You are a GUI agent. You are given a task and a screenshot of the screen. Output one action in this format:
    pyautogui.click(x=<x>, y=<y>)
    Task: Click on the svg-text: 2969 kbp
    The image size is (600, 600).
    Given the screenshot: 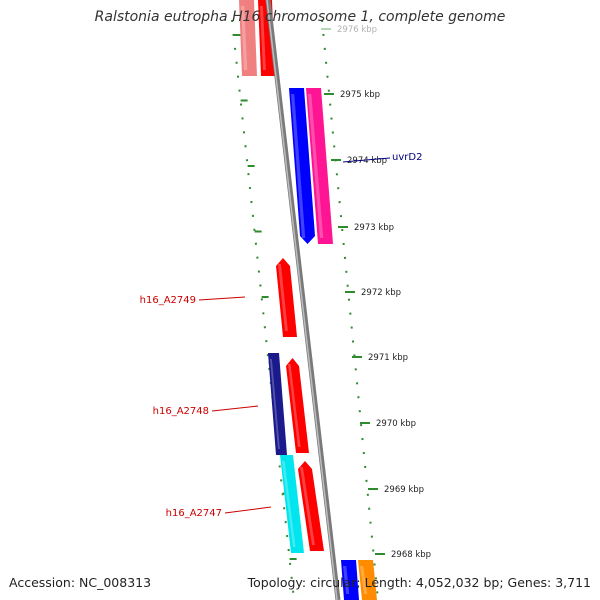 What is the action you would take?
    pyautogui.click(x=404, y=490)
    